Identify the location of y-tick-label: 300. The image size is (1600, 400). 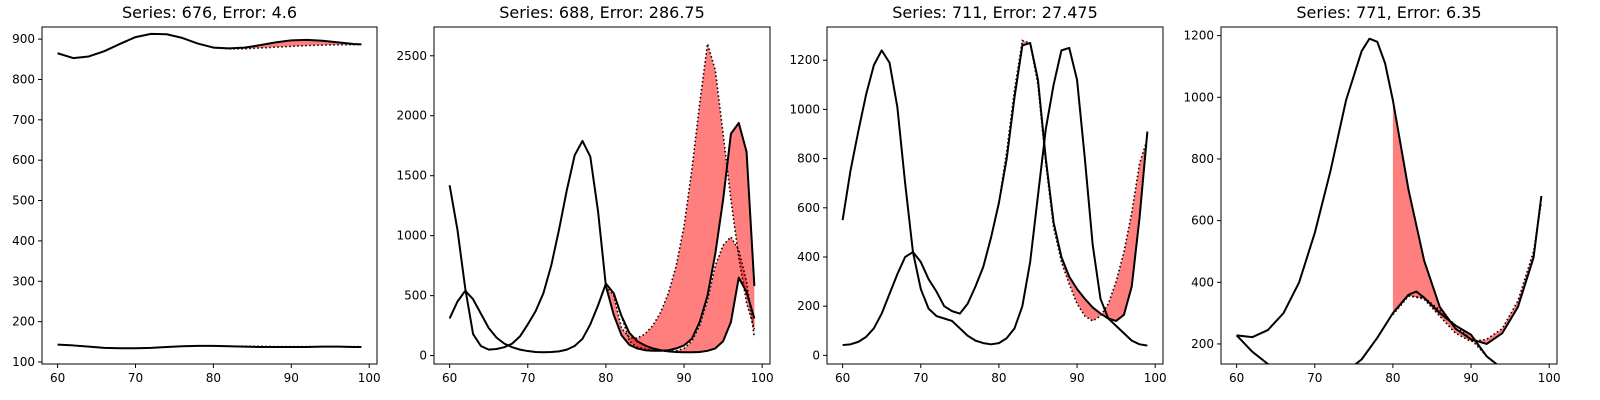
(23, 281).